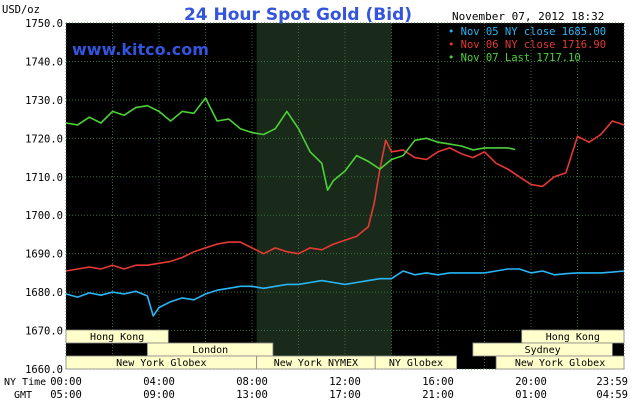  What do you see at coordinates (44, 216) in the screenshot?
I see `y-tick-label: 1700.0` at bounding box center [44, 216].